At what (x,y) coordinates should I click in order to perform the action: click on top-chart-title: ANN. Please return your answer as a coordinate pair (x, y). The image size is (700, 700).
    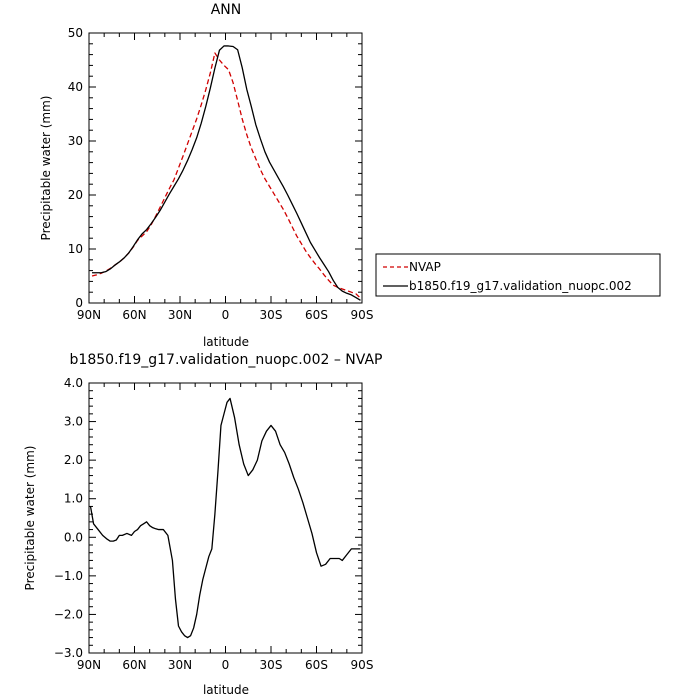
    Looking at the image, I should click on (226, 10).